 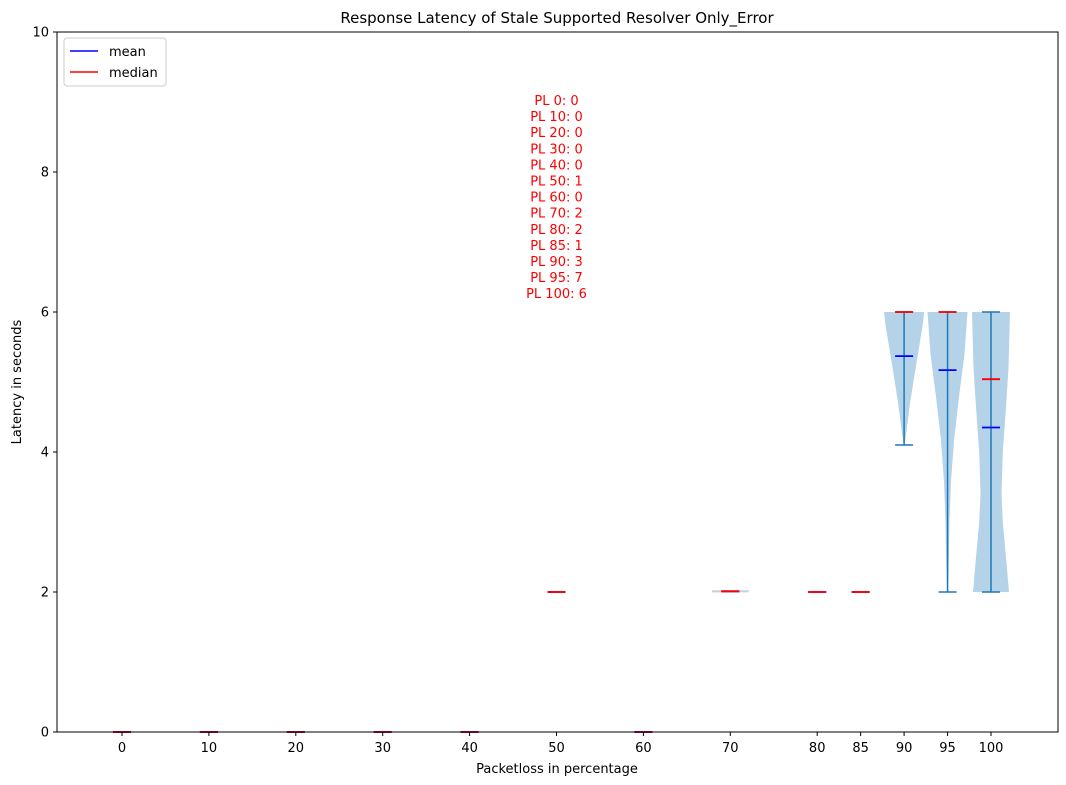 What do you see at coordinates (817, 748) in the screenshot?
I see `x-tick-label: 80` at bounding box center [817, 748].